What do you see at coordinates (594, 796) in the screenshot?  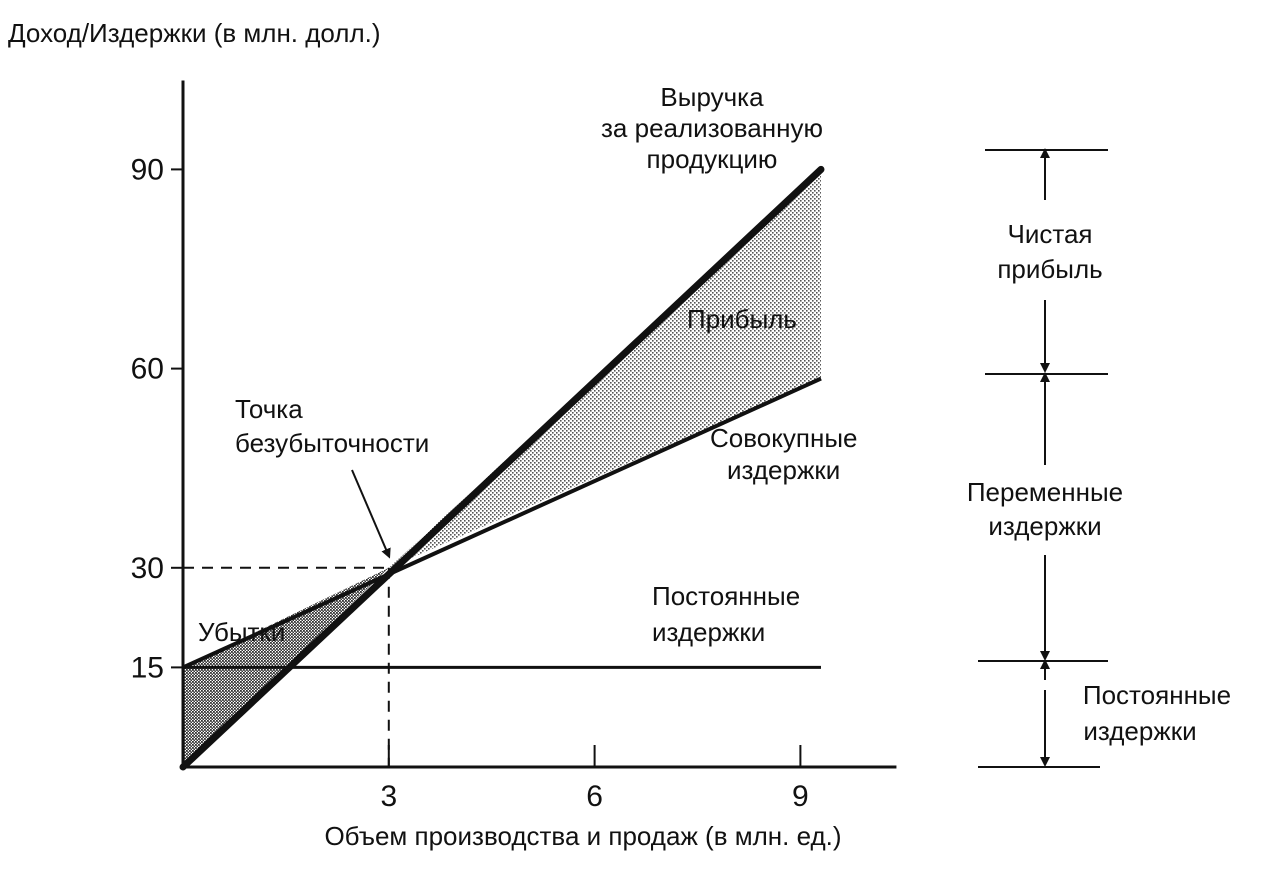 I see `x-tick-label: 6` at bounding box center [594, 796].